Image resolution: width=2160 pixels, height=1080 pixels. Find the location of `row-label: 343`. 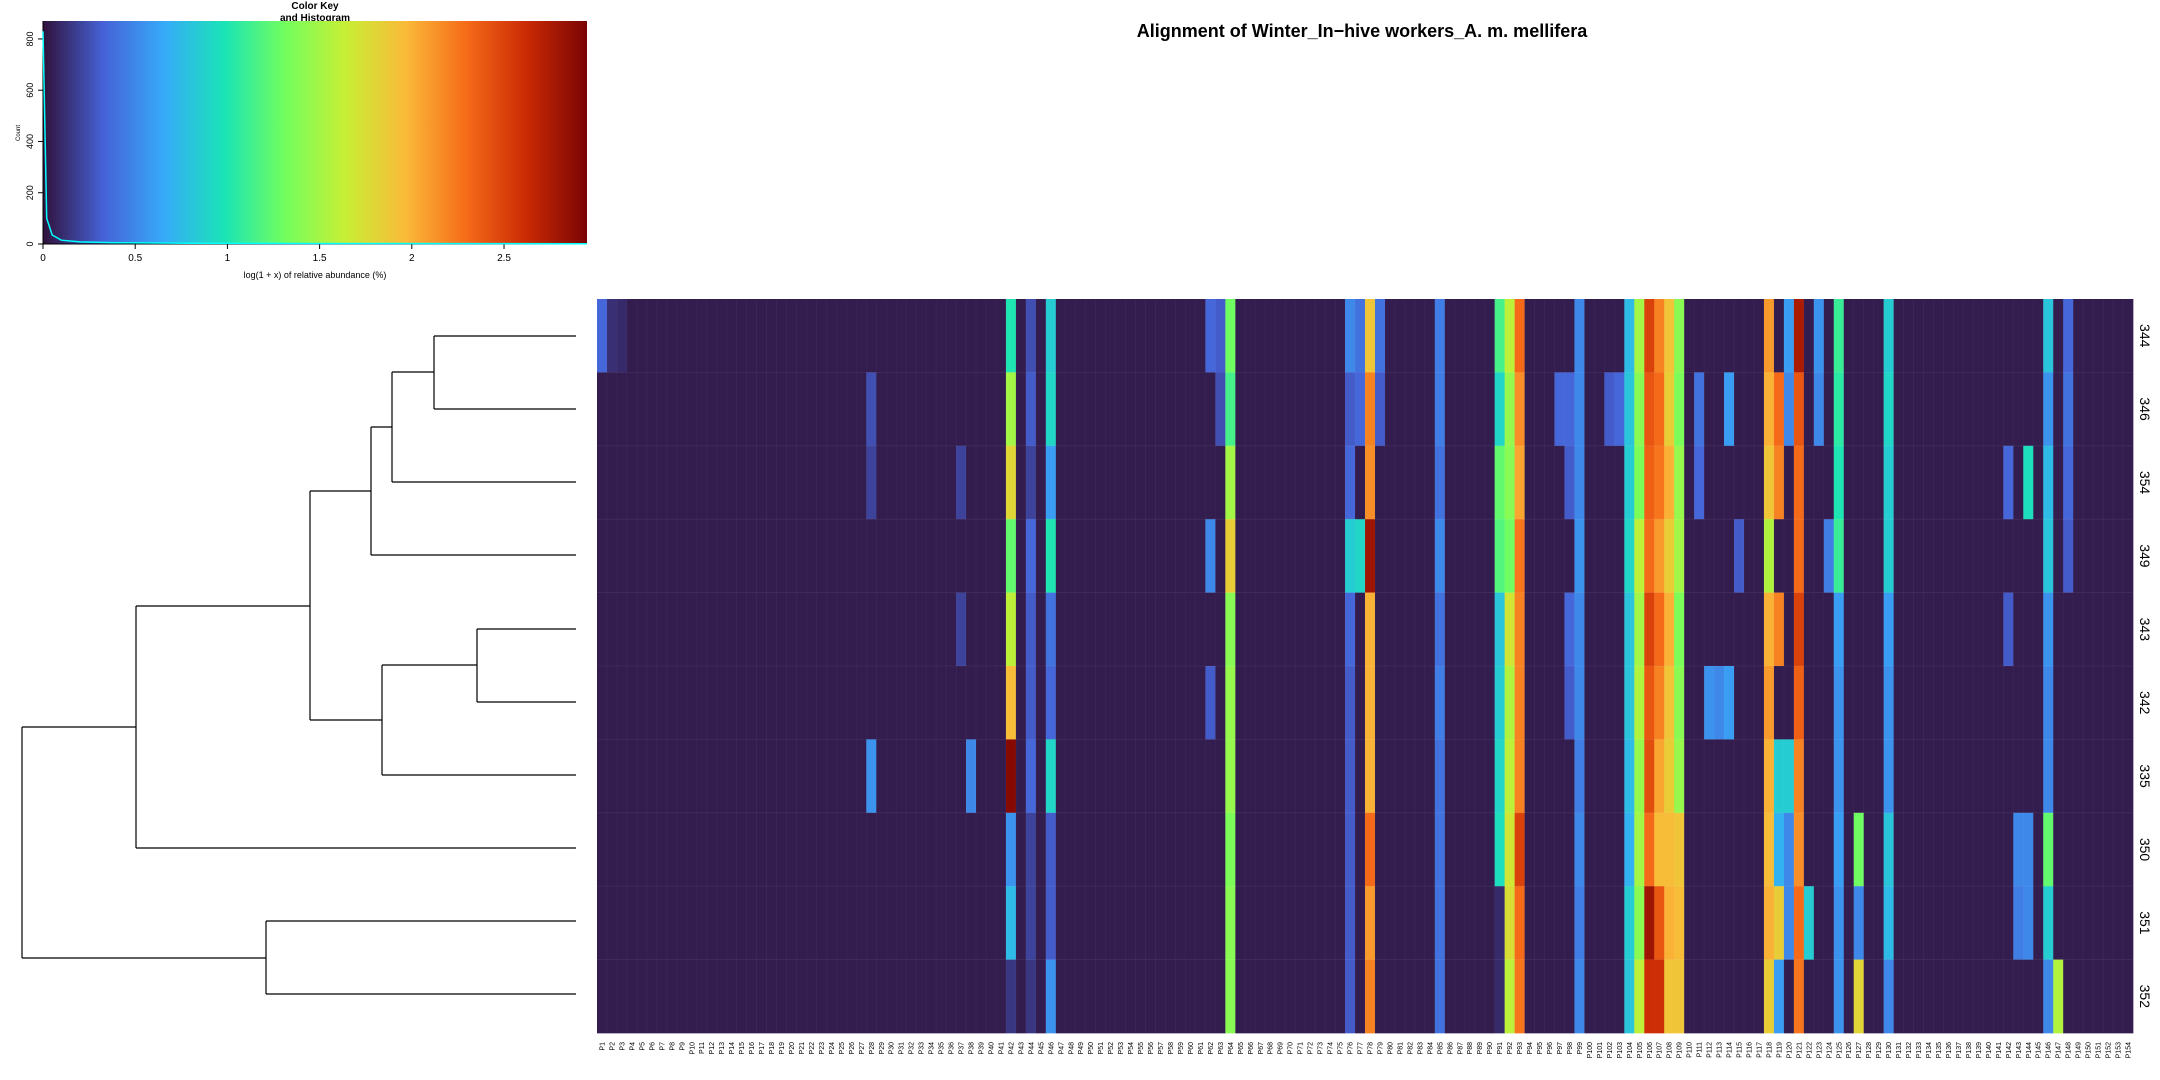

row-label: 343 is located at coordinates (2145, 630).